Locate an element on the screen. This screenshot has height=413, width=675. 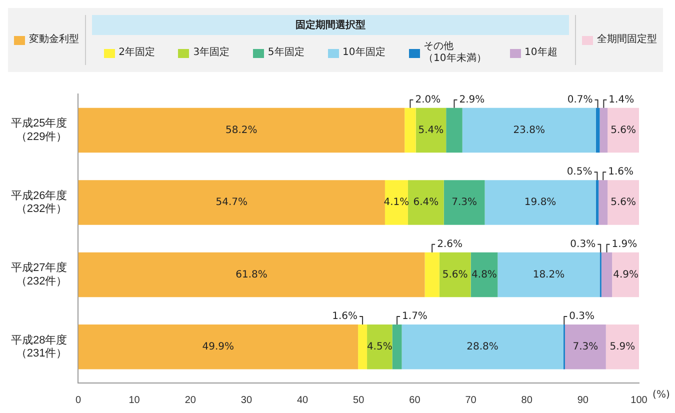
y-tick-label: 平成25年度（229件） is located at coordinates (39, 129).